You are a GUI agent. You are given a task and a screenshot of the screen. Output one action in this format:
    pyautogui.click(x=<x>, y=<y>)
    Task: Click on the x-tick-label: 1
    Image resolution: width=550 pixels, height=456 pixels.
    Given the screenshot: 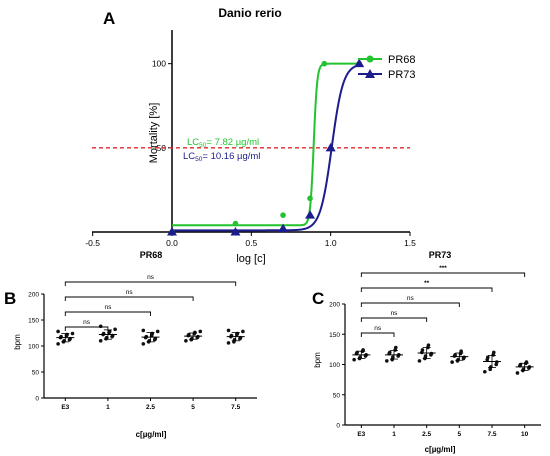 What is the action you would take?
    pyautogui.click(x=108, y=407)
    